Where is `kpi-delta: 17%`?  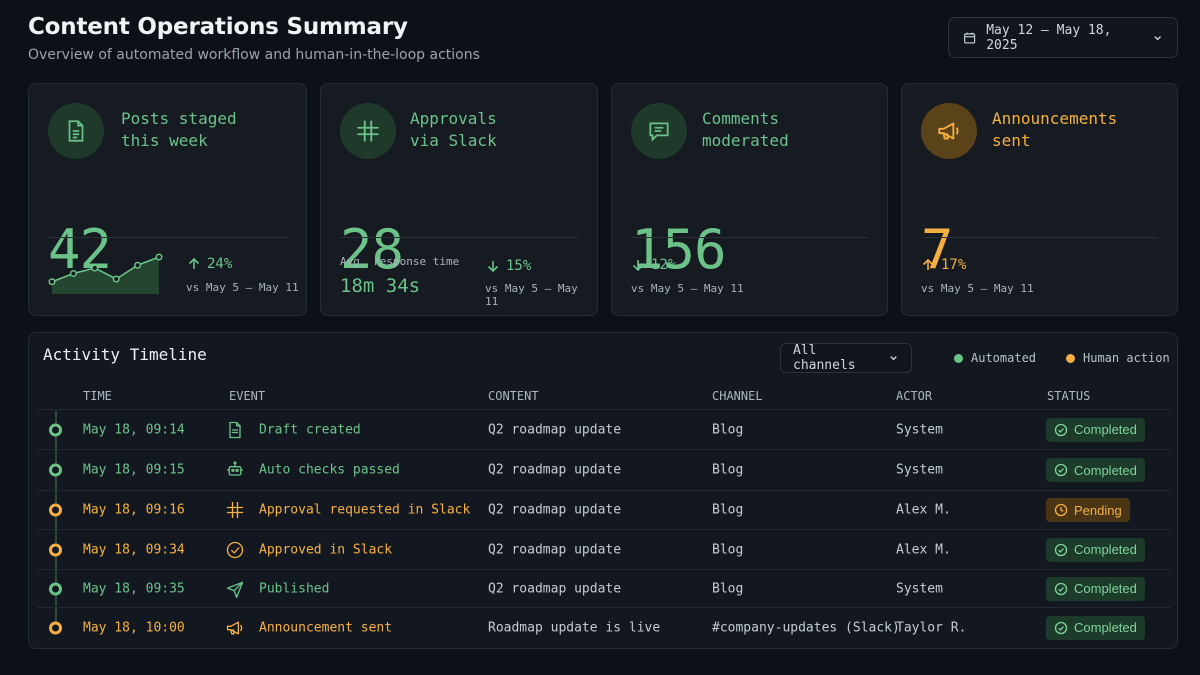 kpi-delta: 17% is located at coordinates (943, 265).